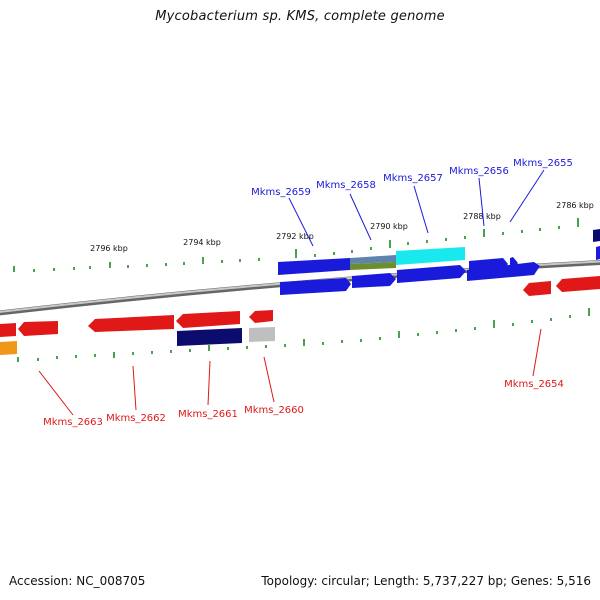 The height and width of the screenshot is (600, 600). I want to click on scale-label: 2794 kbp, so click(202, 242).